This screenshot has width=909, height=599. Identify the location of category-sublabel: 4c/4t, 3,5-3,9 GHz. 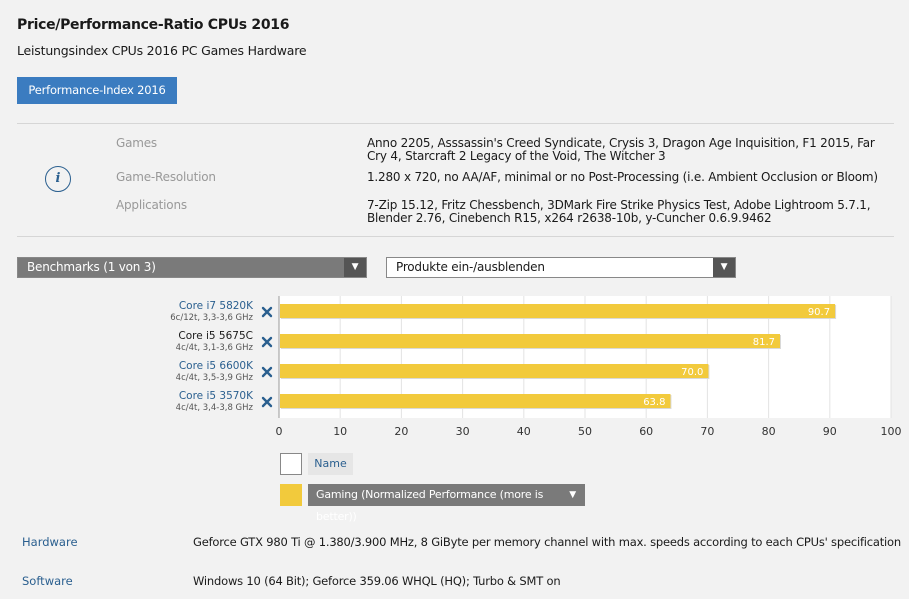
(215, 378).